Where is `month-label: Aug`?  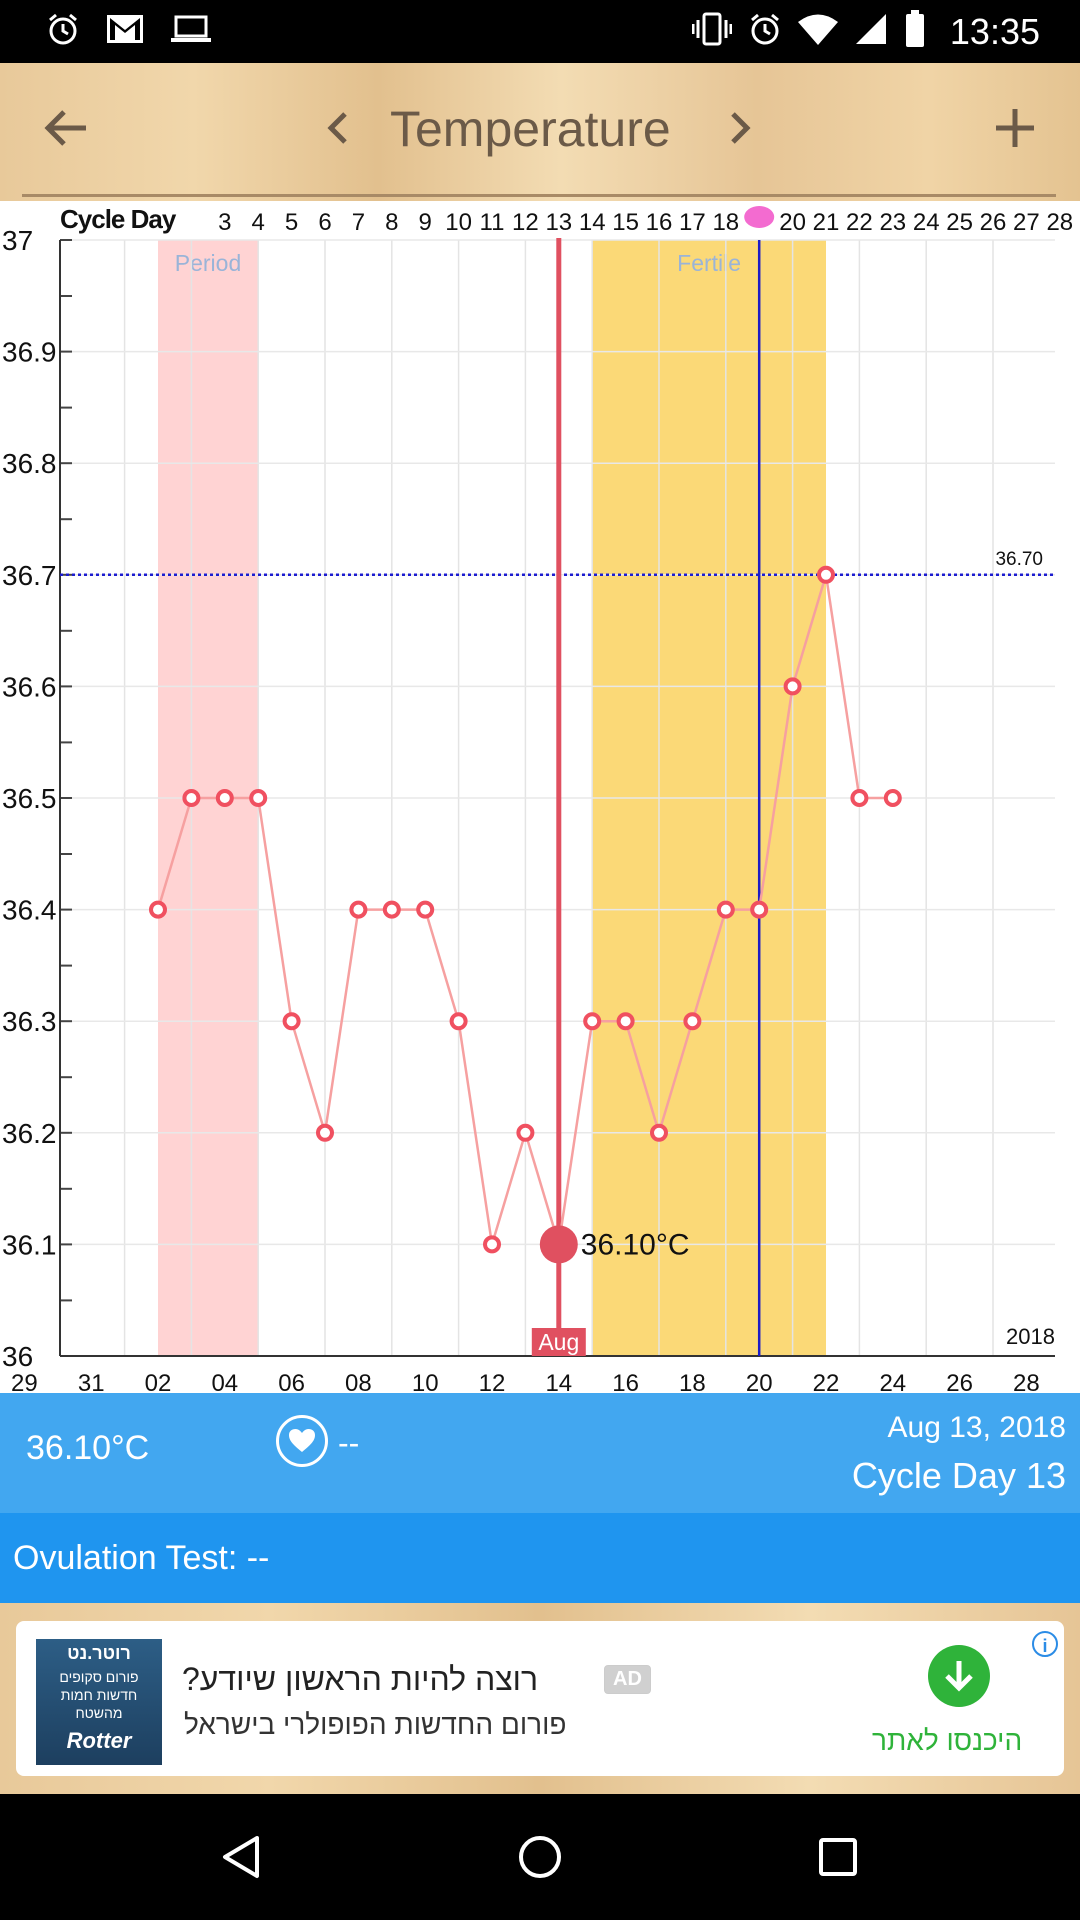 month-label: Aug is located at coordinates (558, 1342).